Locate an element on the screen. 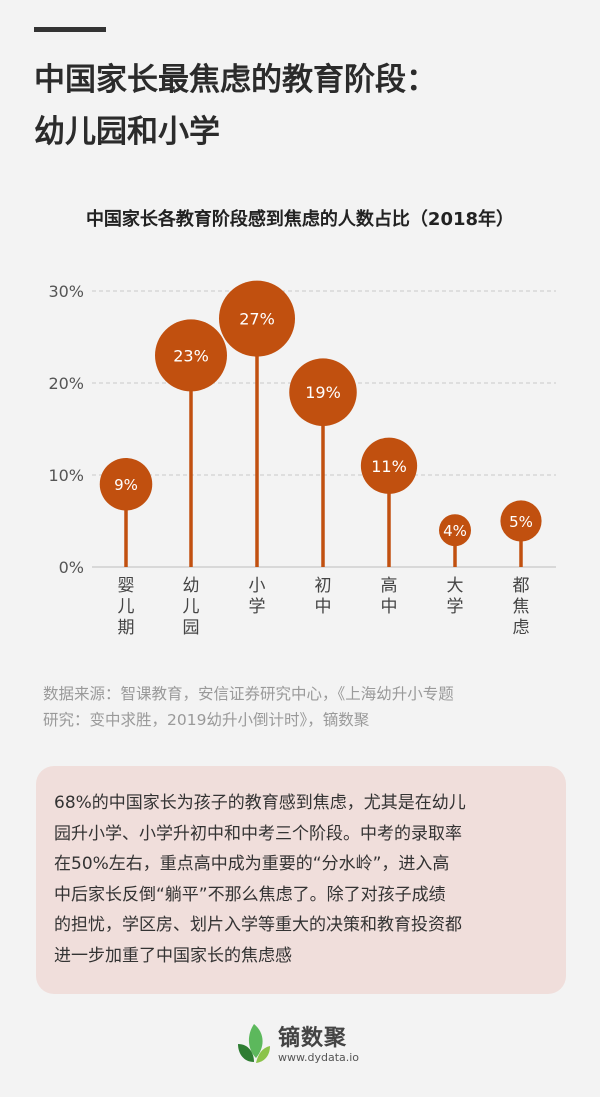 The width and height of the screenshot is (600, 1097). data-label: 19% is located at coordinates (323, 392).